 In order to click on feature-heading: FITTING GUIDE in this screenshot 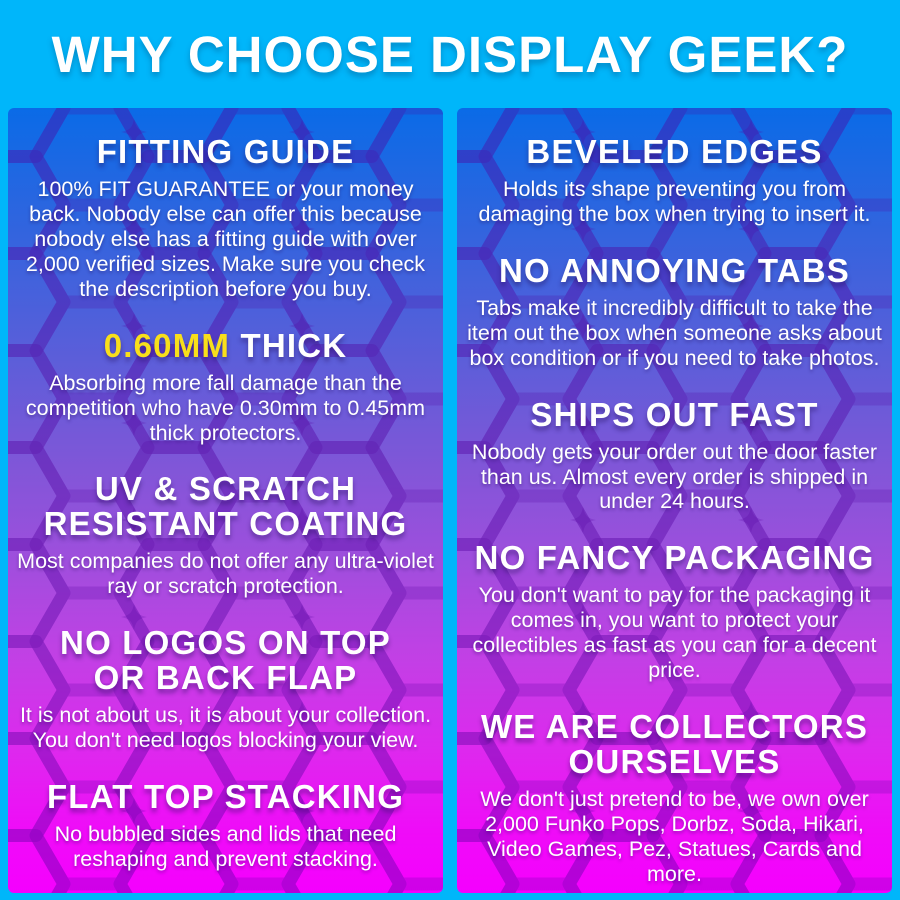, I will do `click(225, 151)`.